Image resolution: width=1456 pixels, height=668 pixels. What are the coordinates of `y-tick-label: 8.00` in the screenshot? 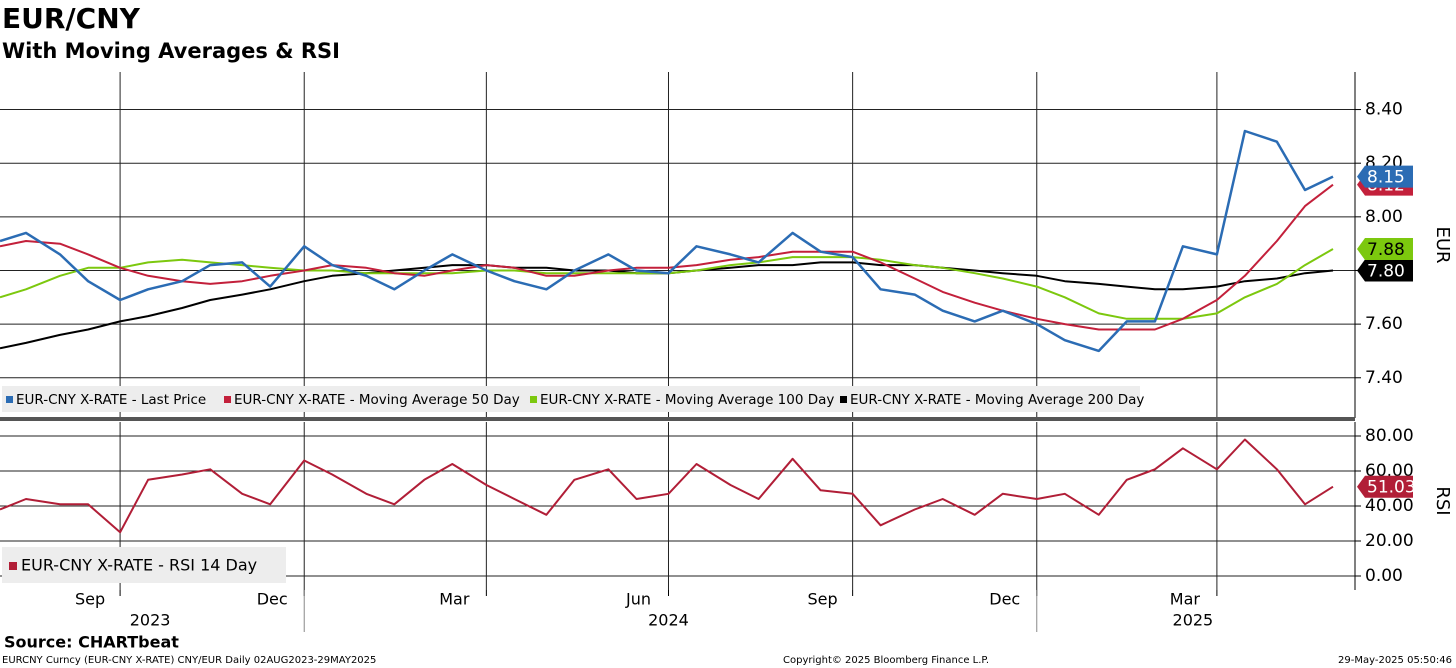 It's located at (1384, 217).